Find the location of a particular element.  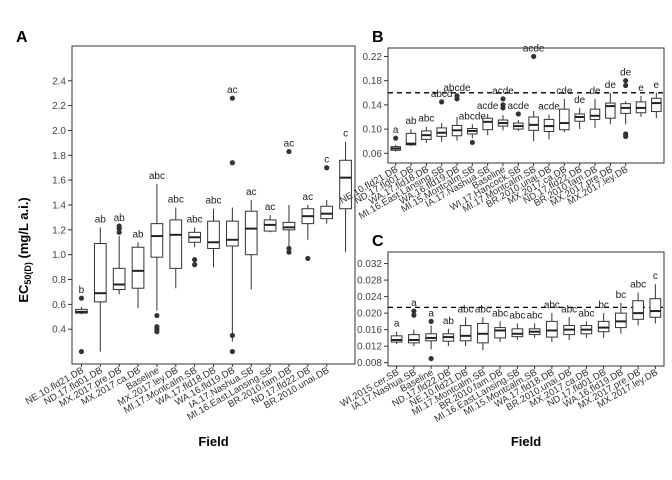

box-4: abc is located at coordinates (157, 253).